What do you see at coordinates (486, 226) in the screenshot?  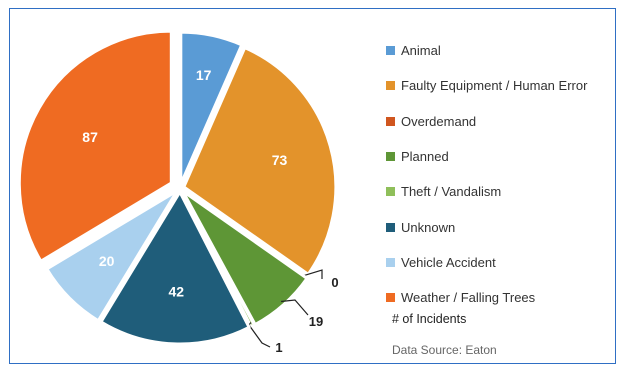 I see `legend-item-unknown: Unknown` at bounding box center [486, 226].